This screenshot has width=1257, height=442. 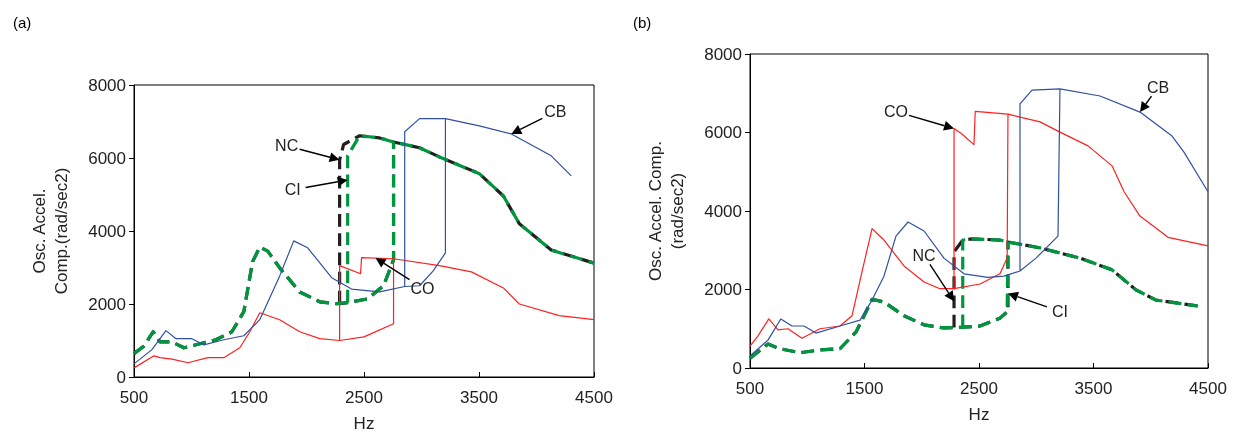 I want to click on y-axis-title: Osc. Accel. Comp.(rad/sec2), so click(x=50, y=231).